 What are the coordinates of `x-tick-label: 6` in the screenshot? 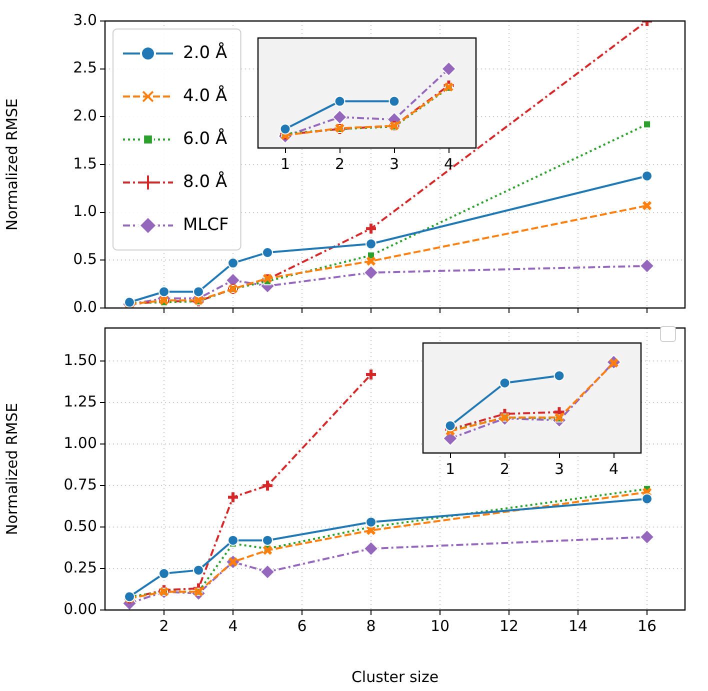 It's located at (302, 625).